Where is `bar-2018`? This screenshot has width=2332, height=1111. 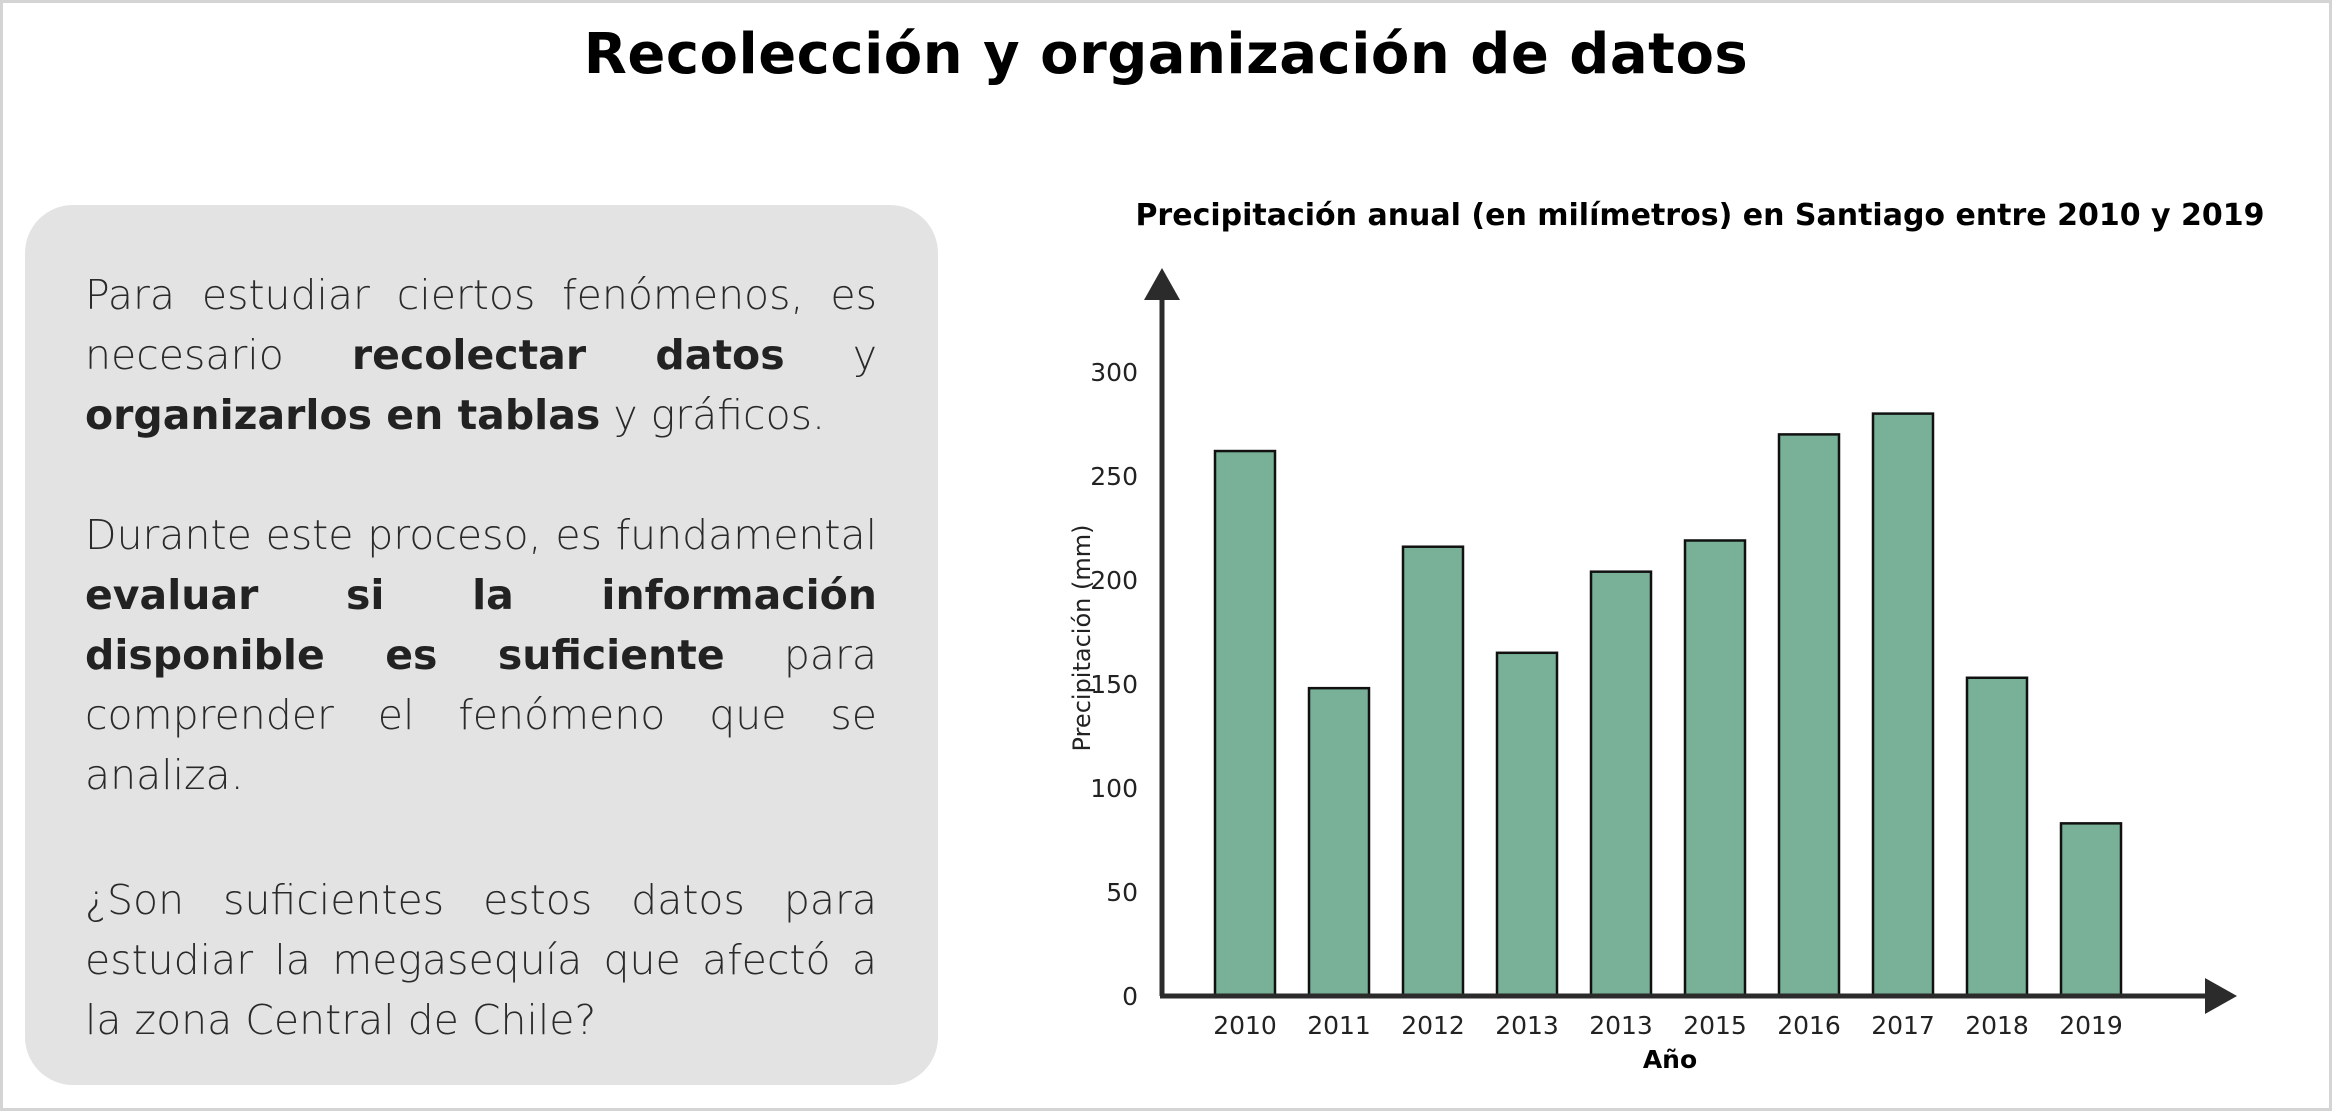 bar-2018 is located at coordinates (1997, 837).